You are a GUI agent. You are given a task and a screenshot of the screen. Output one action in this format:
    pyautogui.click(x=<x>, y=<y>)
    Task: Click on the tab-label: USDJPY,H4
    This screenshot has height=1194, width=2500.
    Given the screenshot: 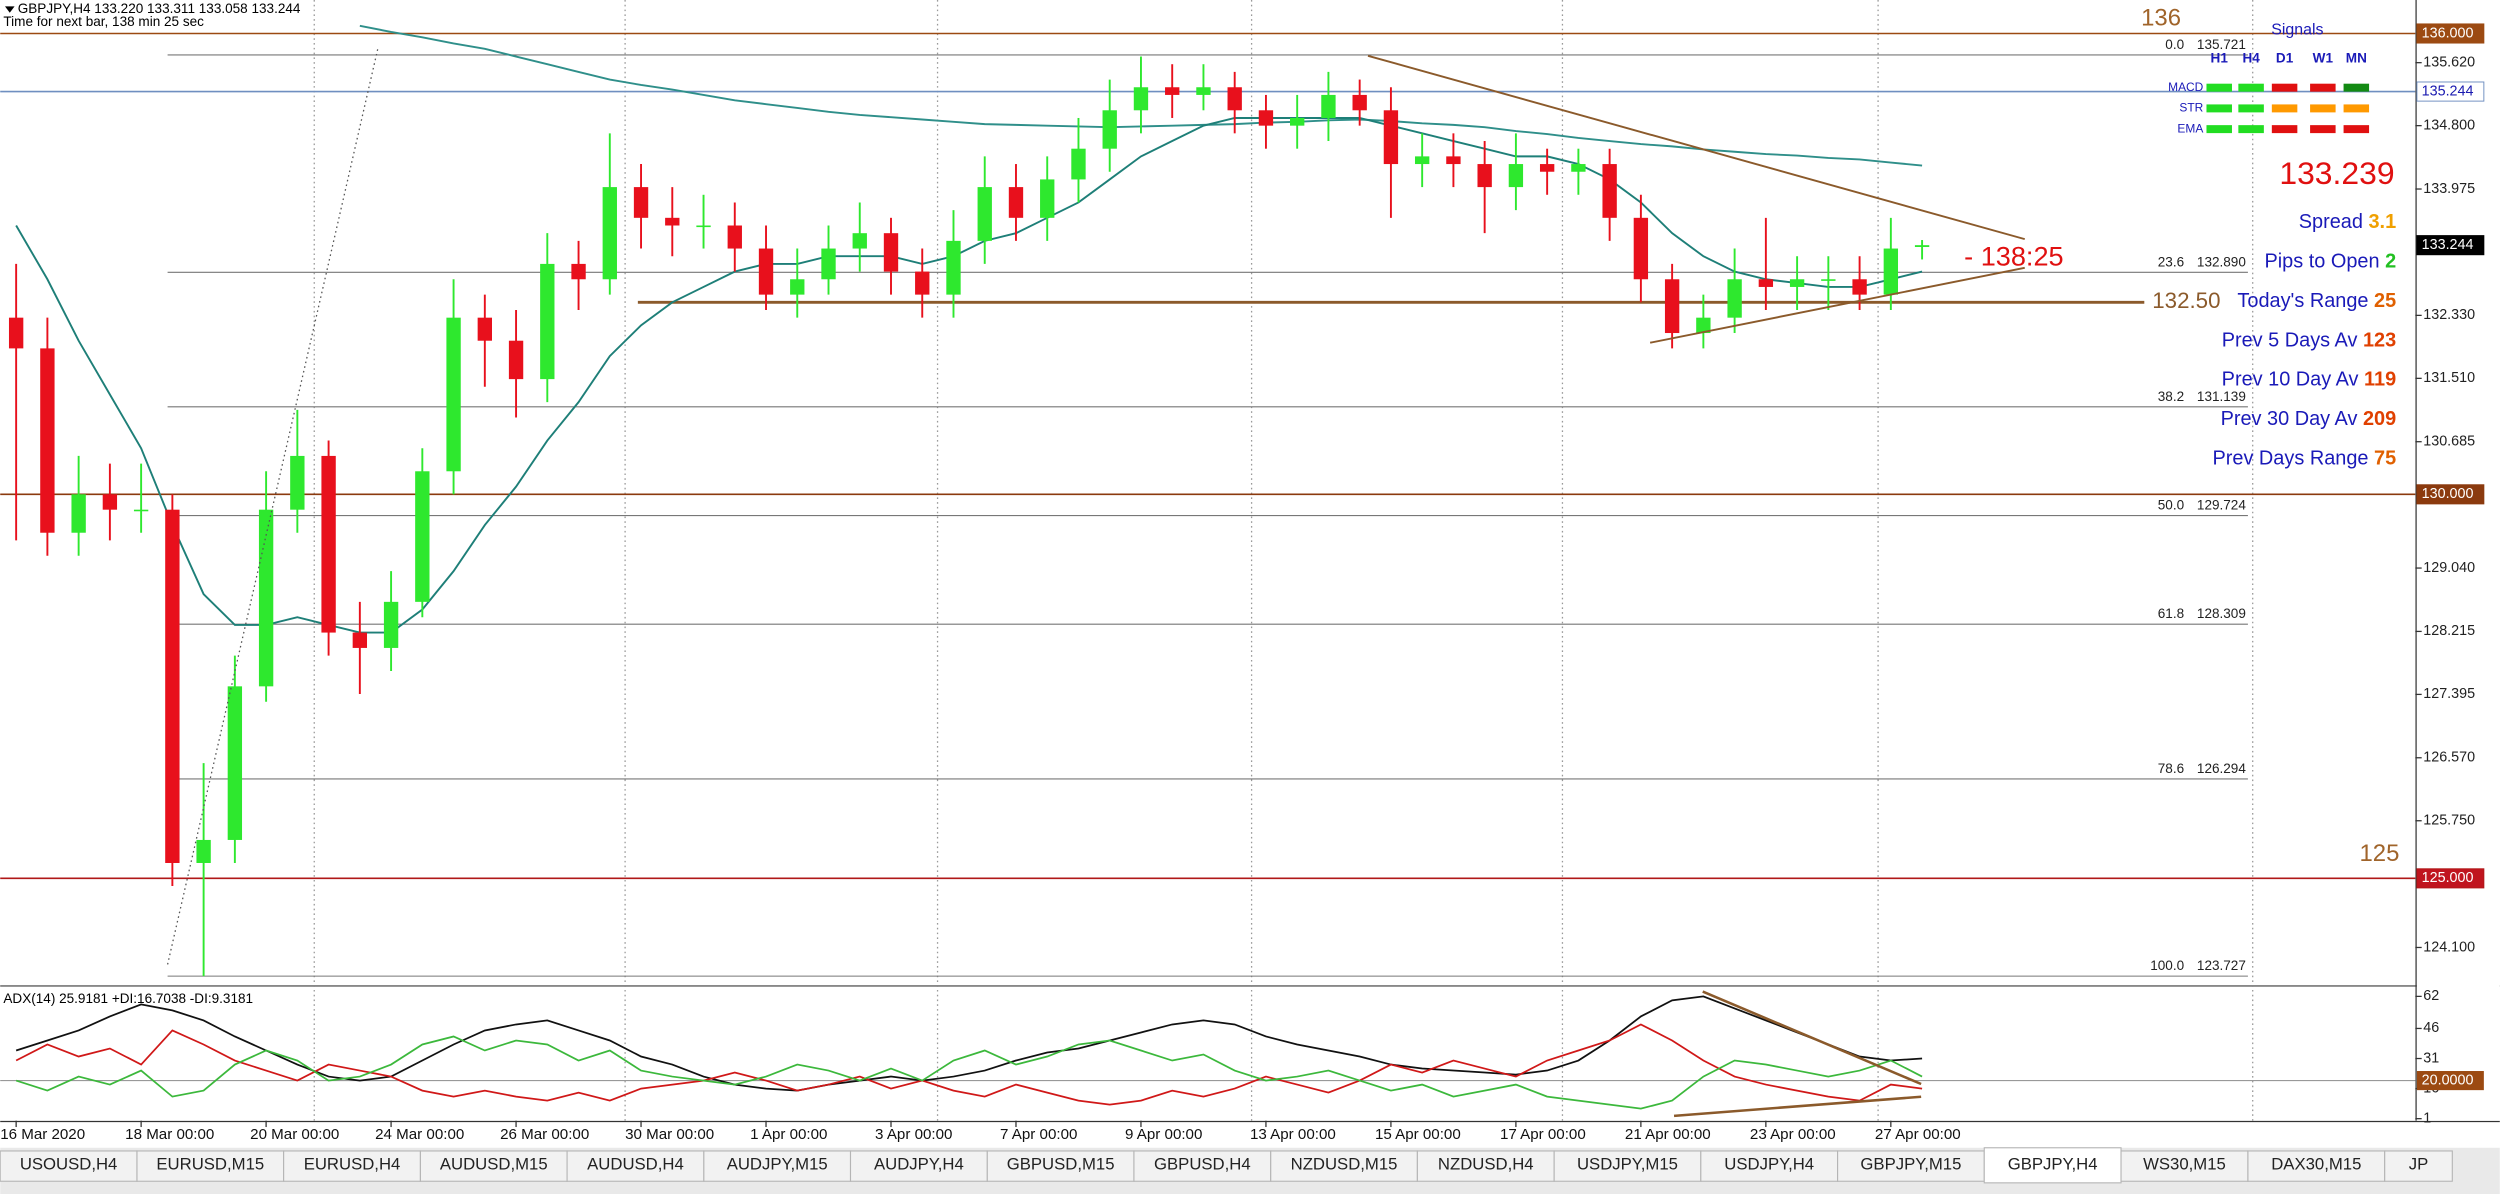 What is the action you would take?
    pyautogui.click(x=1769, y=1164)
    